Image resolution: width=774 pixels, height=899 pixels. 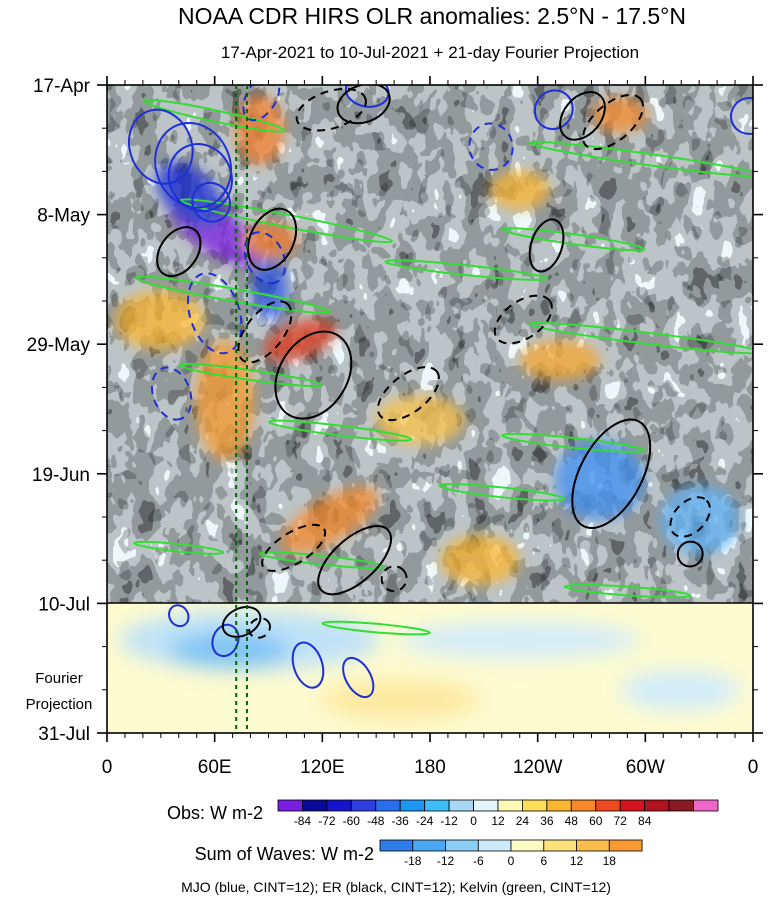 What do you see at coordinates (107, 767) in the screenshot?
I see `x-tick-label-0: 0` at bounding box center [107, 767].